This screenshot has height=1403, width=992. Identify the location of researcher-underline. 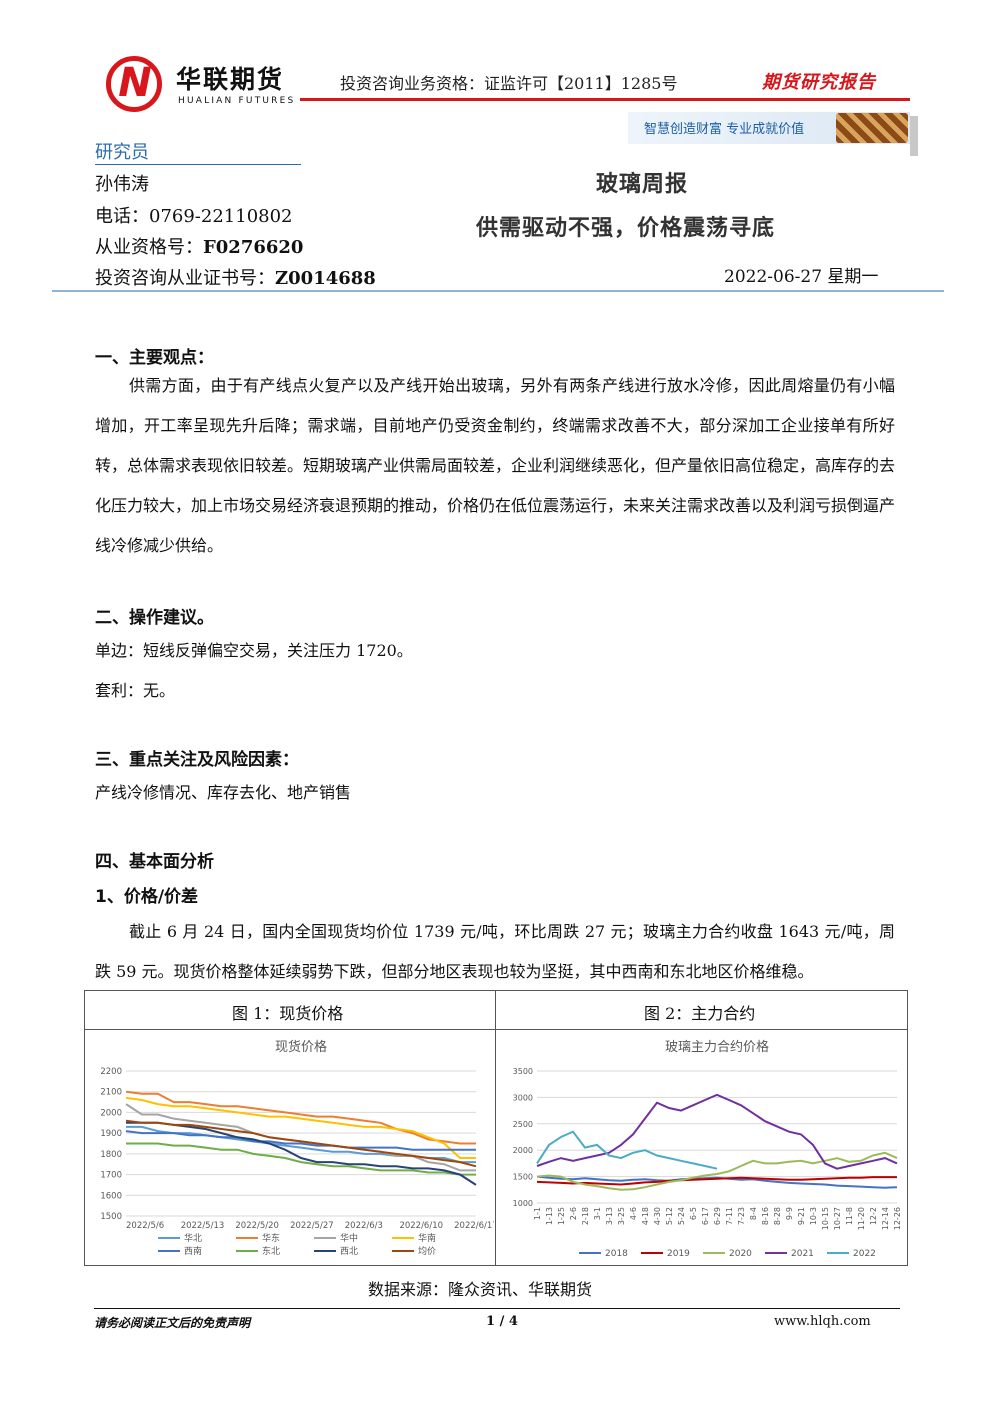
(198, 164).